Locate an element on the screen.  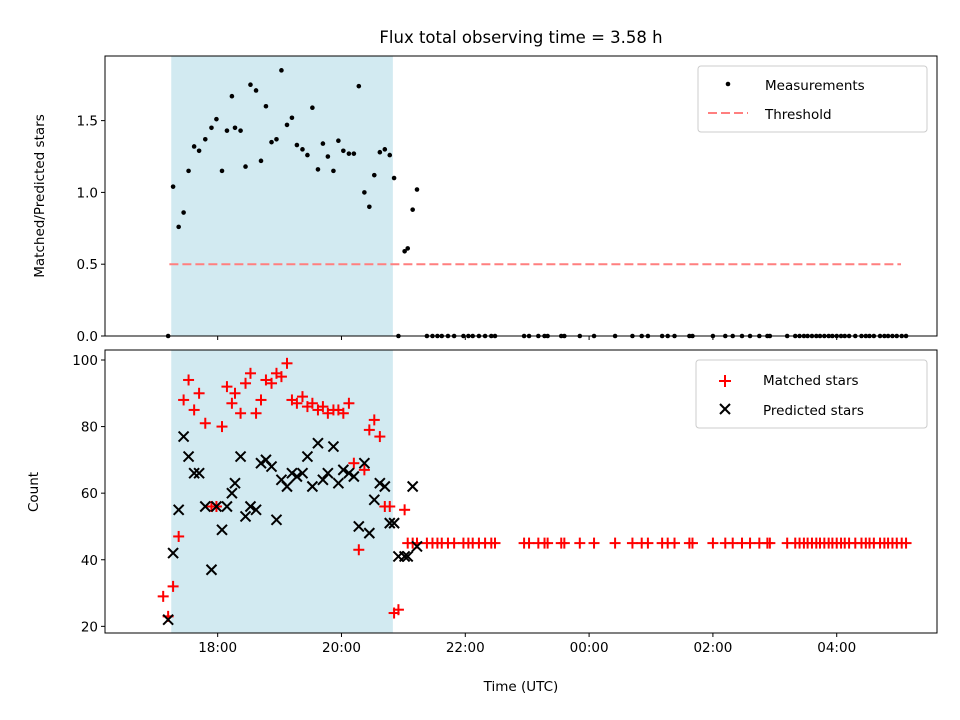
legend-marker-measurements is located at coordinates (728, 84).